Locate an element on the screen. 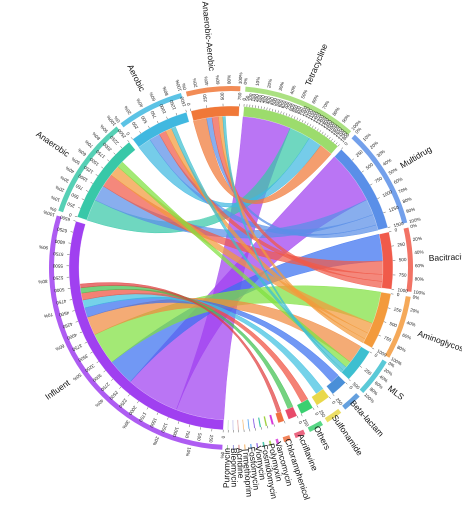  tick-label: 50 is located at coordinates (248, 98).